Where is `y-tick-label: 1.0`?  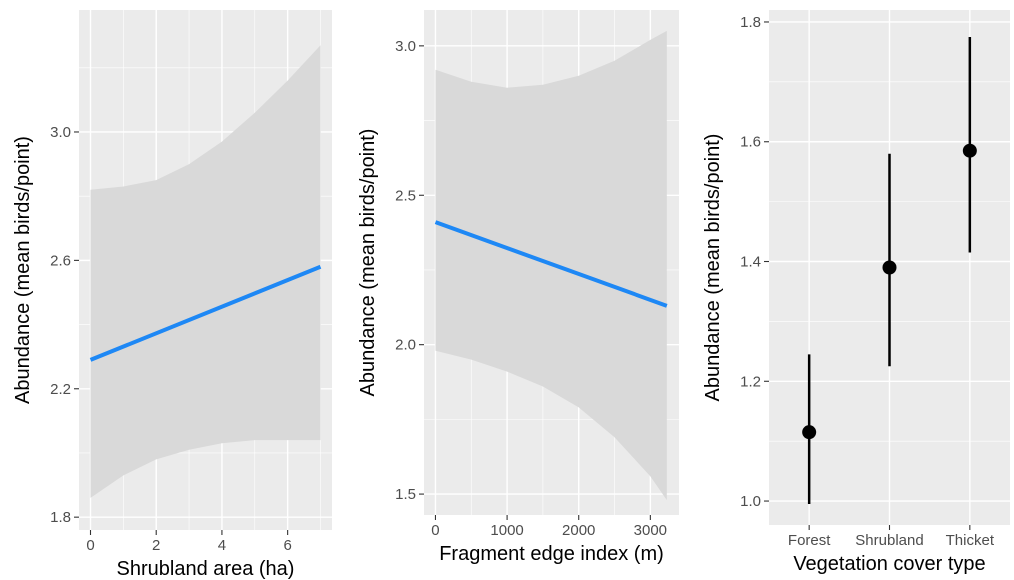 y-tick-label: 1.0 is located at coordinates (750, 501).